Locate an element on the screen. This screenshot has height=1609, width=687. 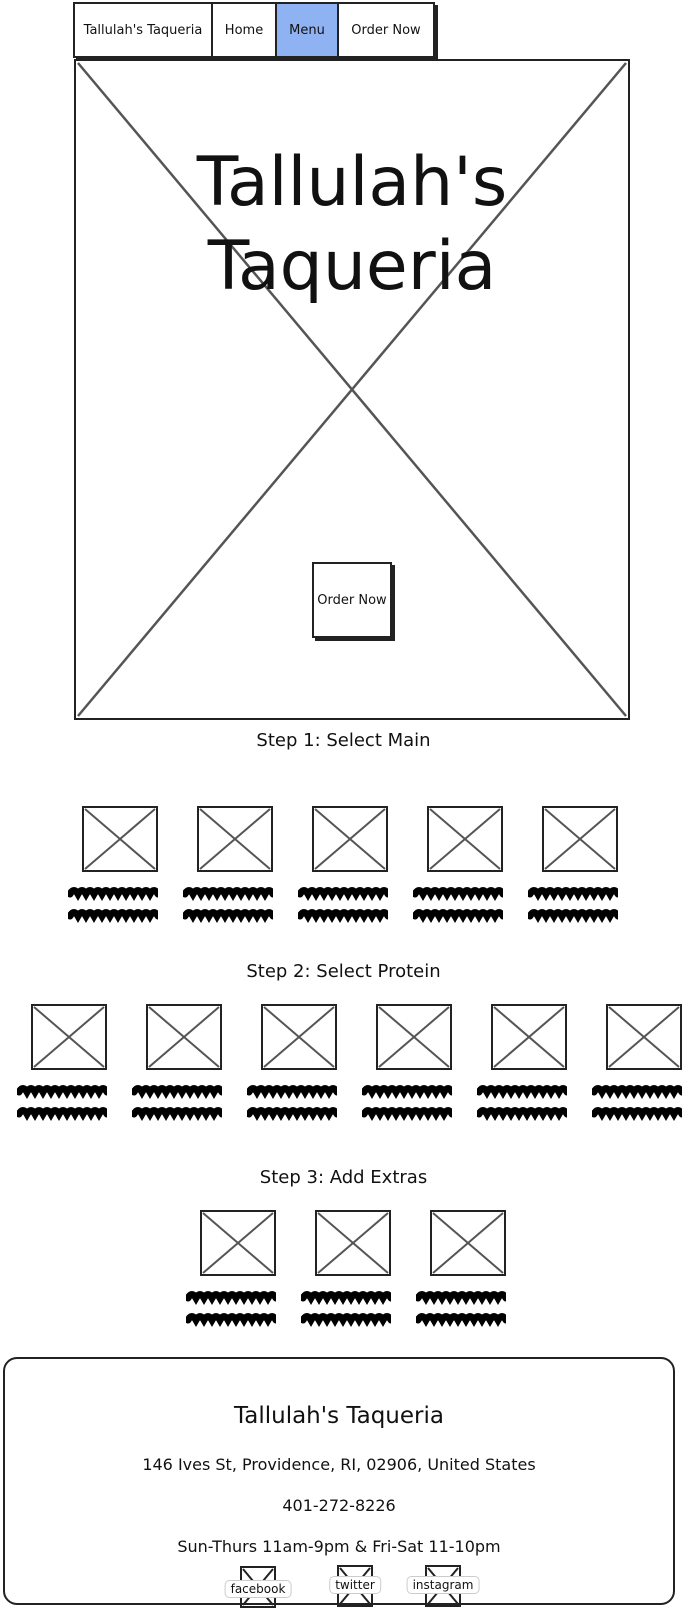
hero-title: Tallulah's Taqueria is located at coordinates (352, 225).